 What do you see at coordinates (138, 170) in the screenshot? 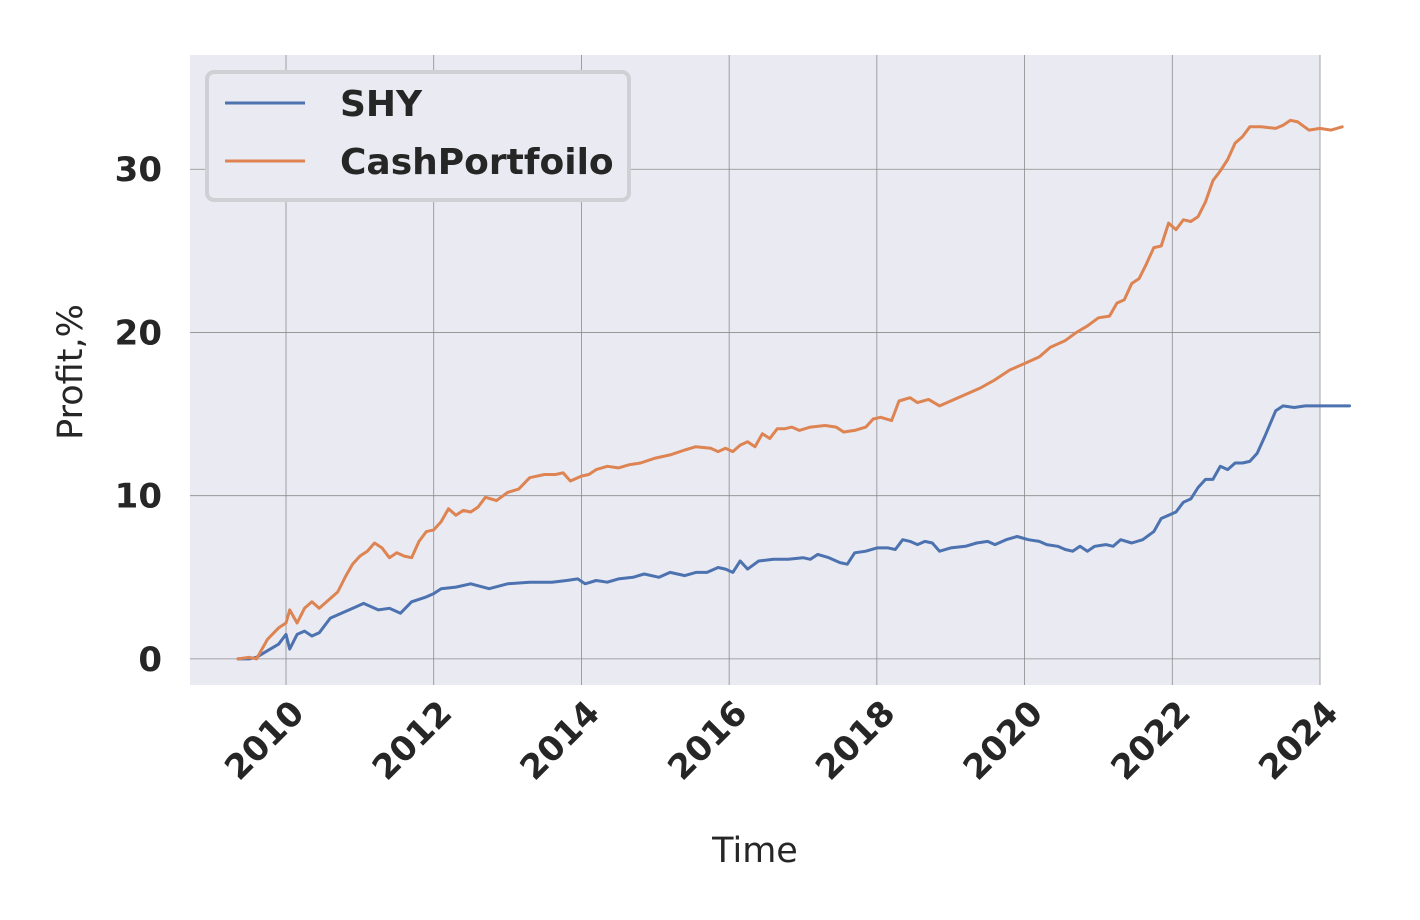
I see `y-tick-label: 30` at bounding box center [138, 170].